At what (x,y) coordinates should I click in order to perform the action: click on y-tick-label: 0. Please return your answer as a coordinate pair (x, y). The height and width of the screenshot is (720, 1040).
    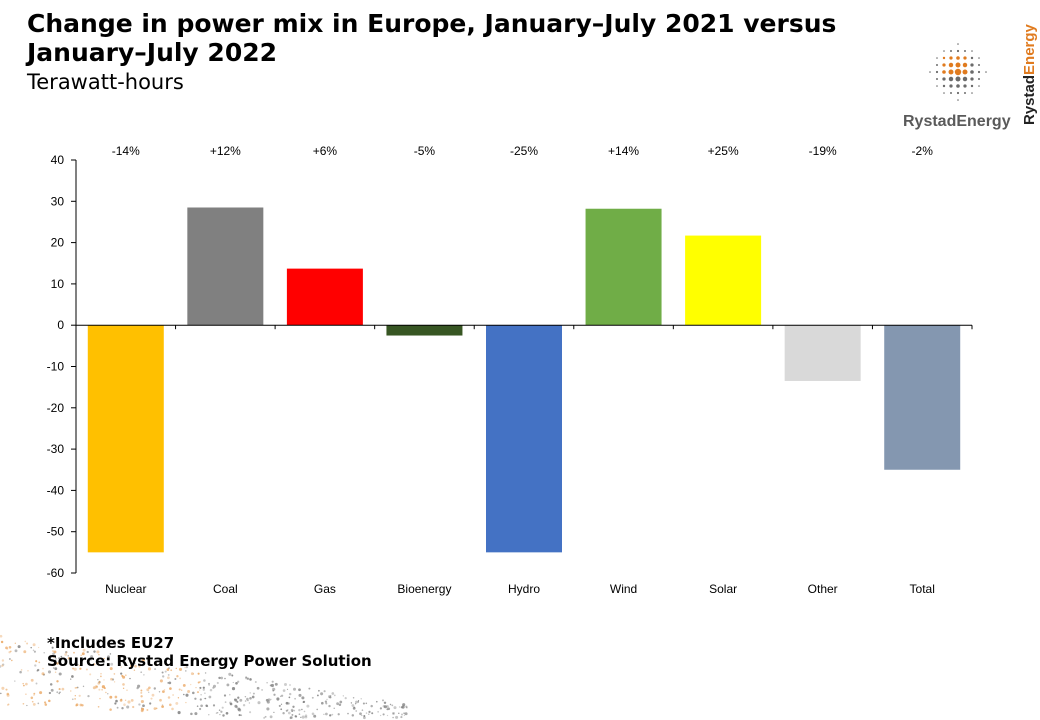
    Looking at the image, I should click on (60, 325).